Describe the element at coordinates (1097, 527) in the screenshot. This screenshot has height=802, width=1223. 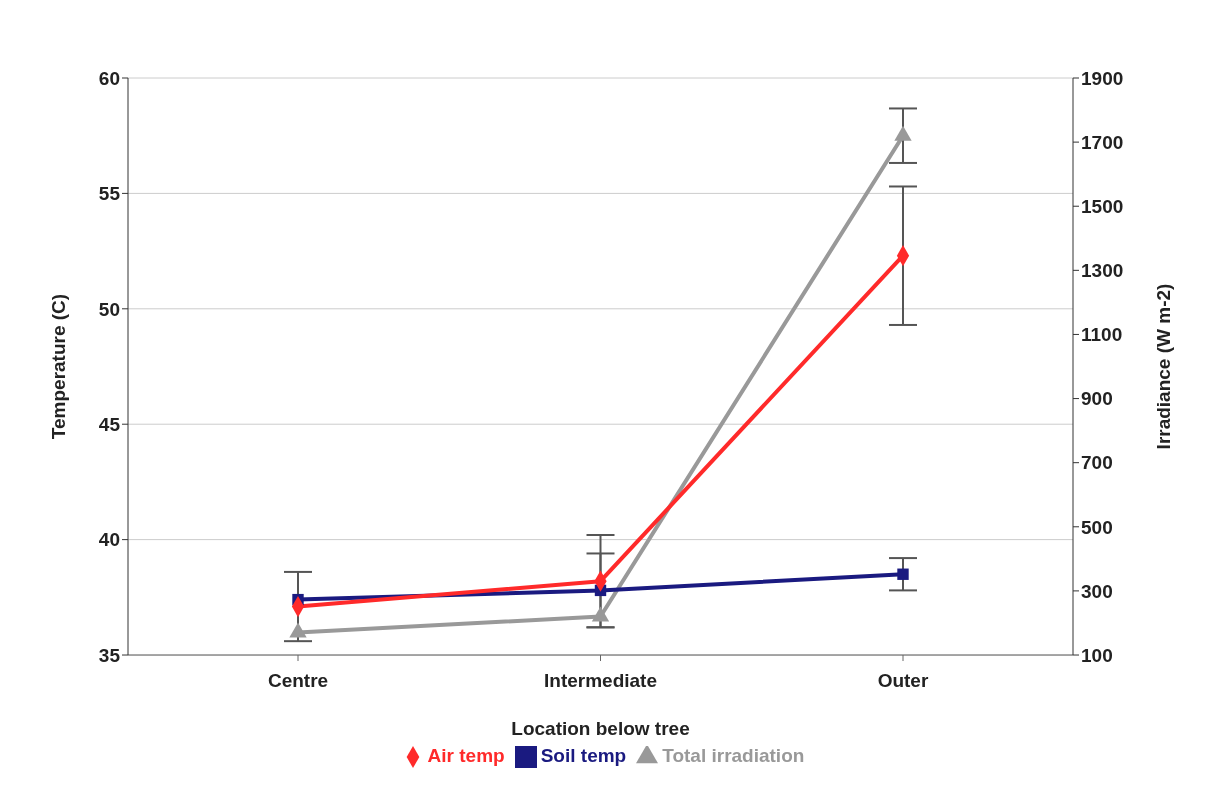
I see `y2-tick-label: 500` at that location.